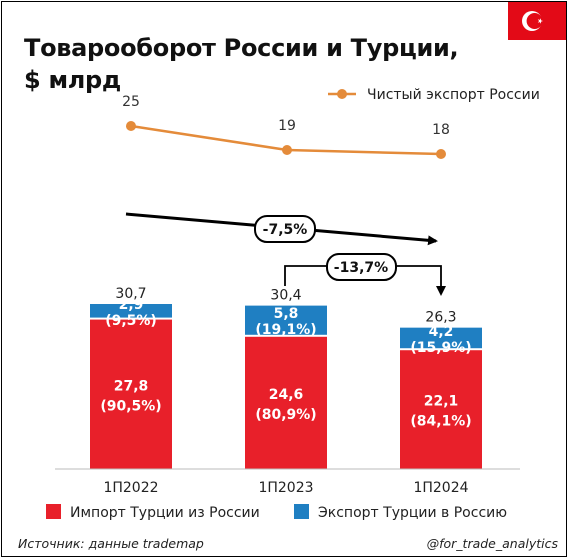 This screenshot has height=560, width=570. Describe the element at coordinates (131, 305) in the screenshot. I see `export-value-label-1: 2,9` at that location.